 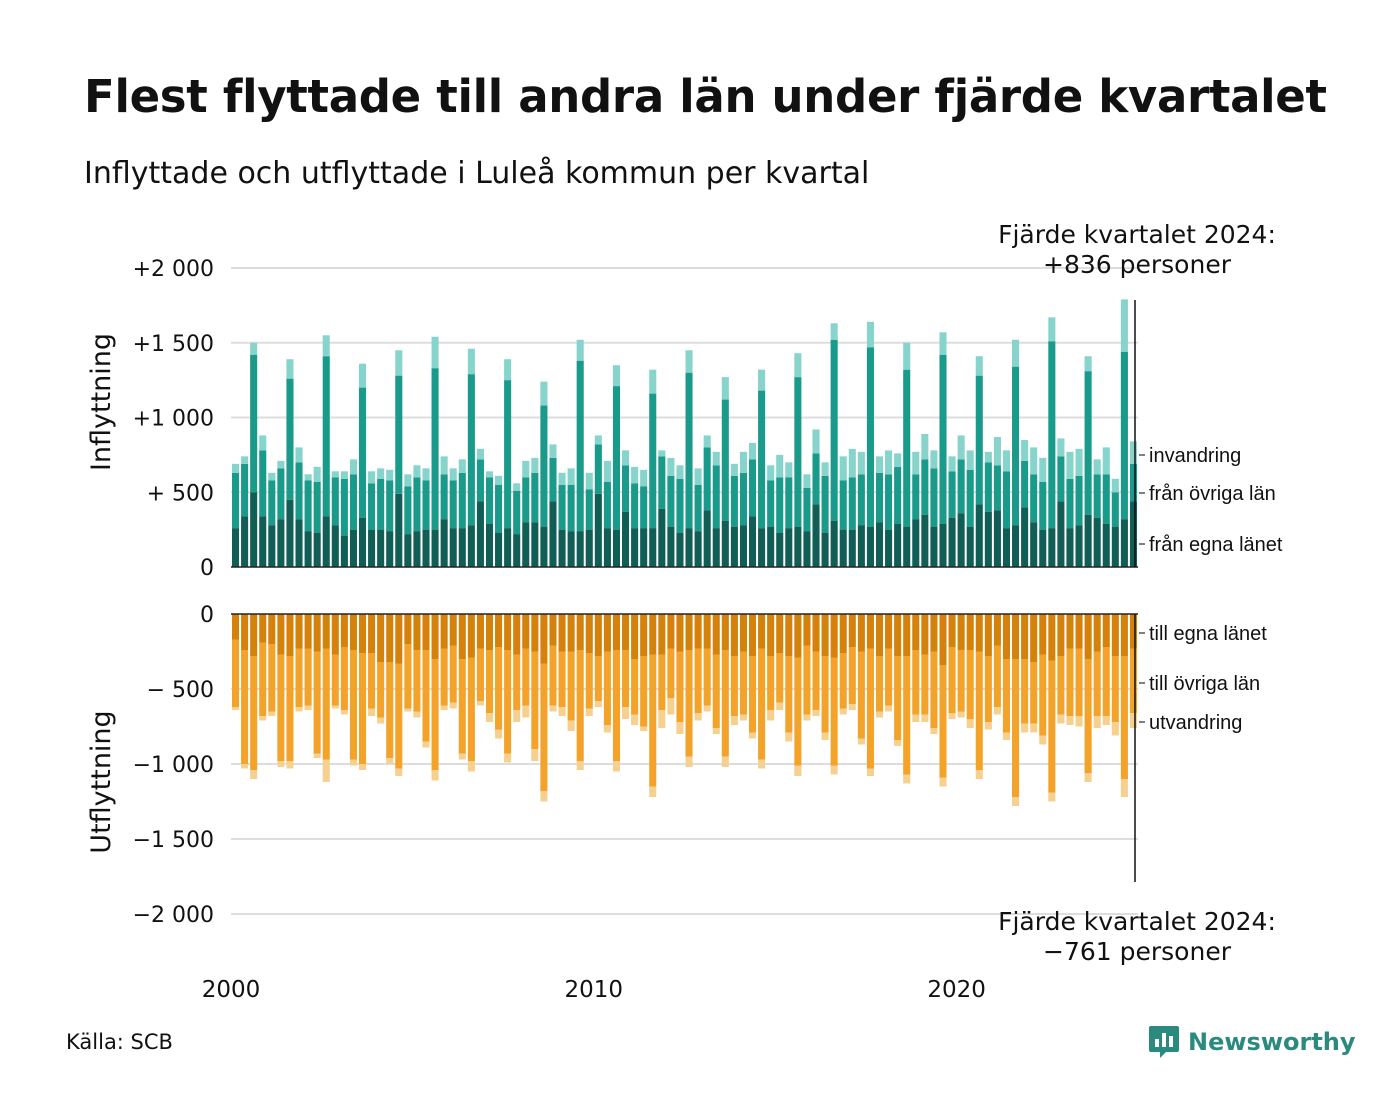 What do you see at coordinates (1204, 684) in the screenshot?
I see `series-label-till-ovriga-lan: till övriga län` at bounding box center [1204, 684].